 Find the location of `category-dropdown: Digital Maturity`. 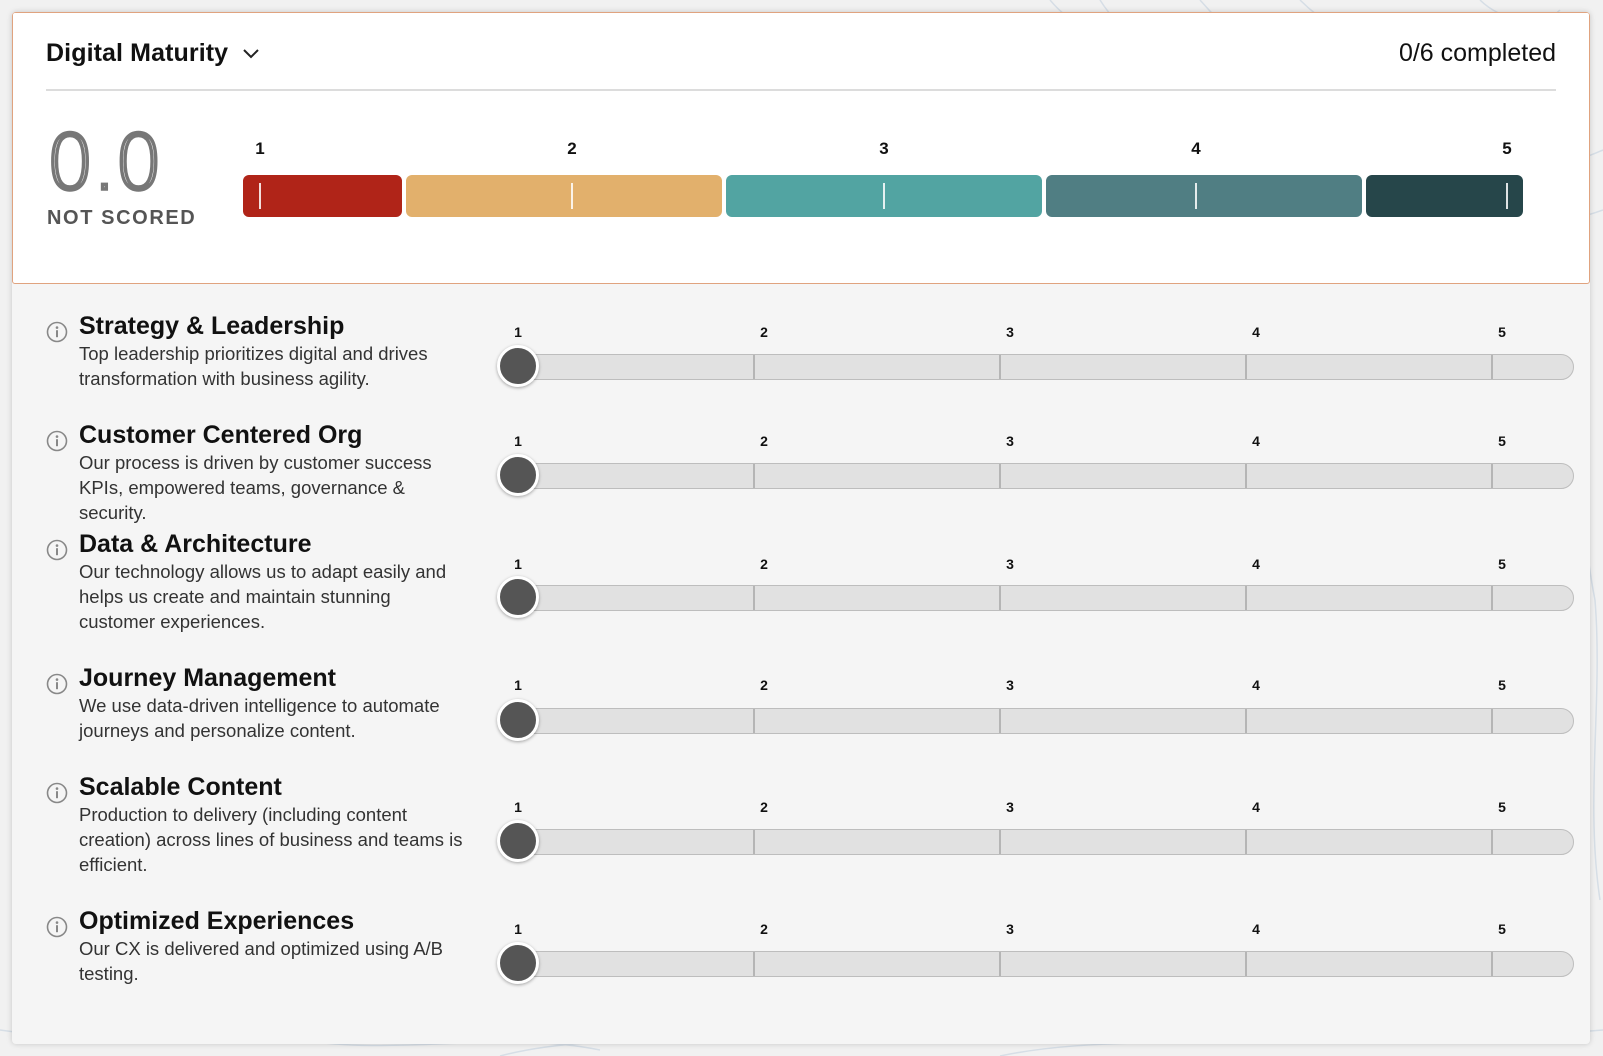

category-dropdown: Digital Maturity is located at coordinates (153, 53).